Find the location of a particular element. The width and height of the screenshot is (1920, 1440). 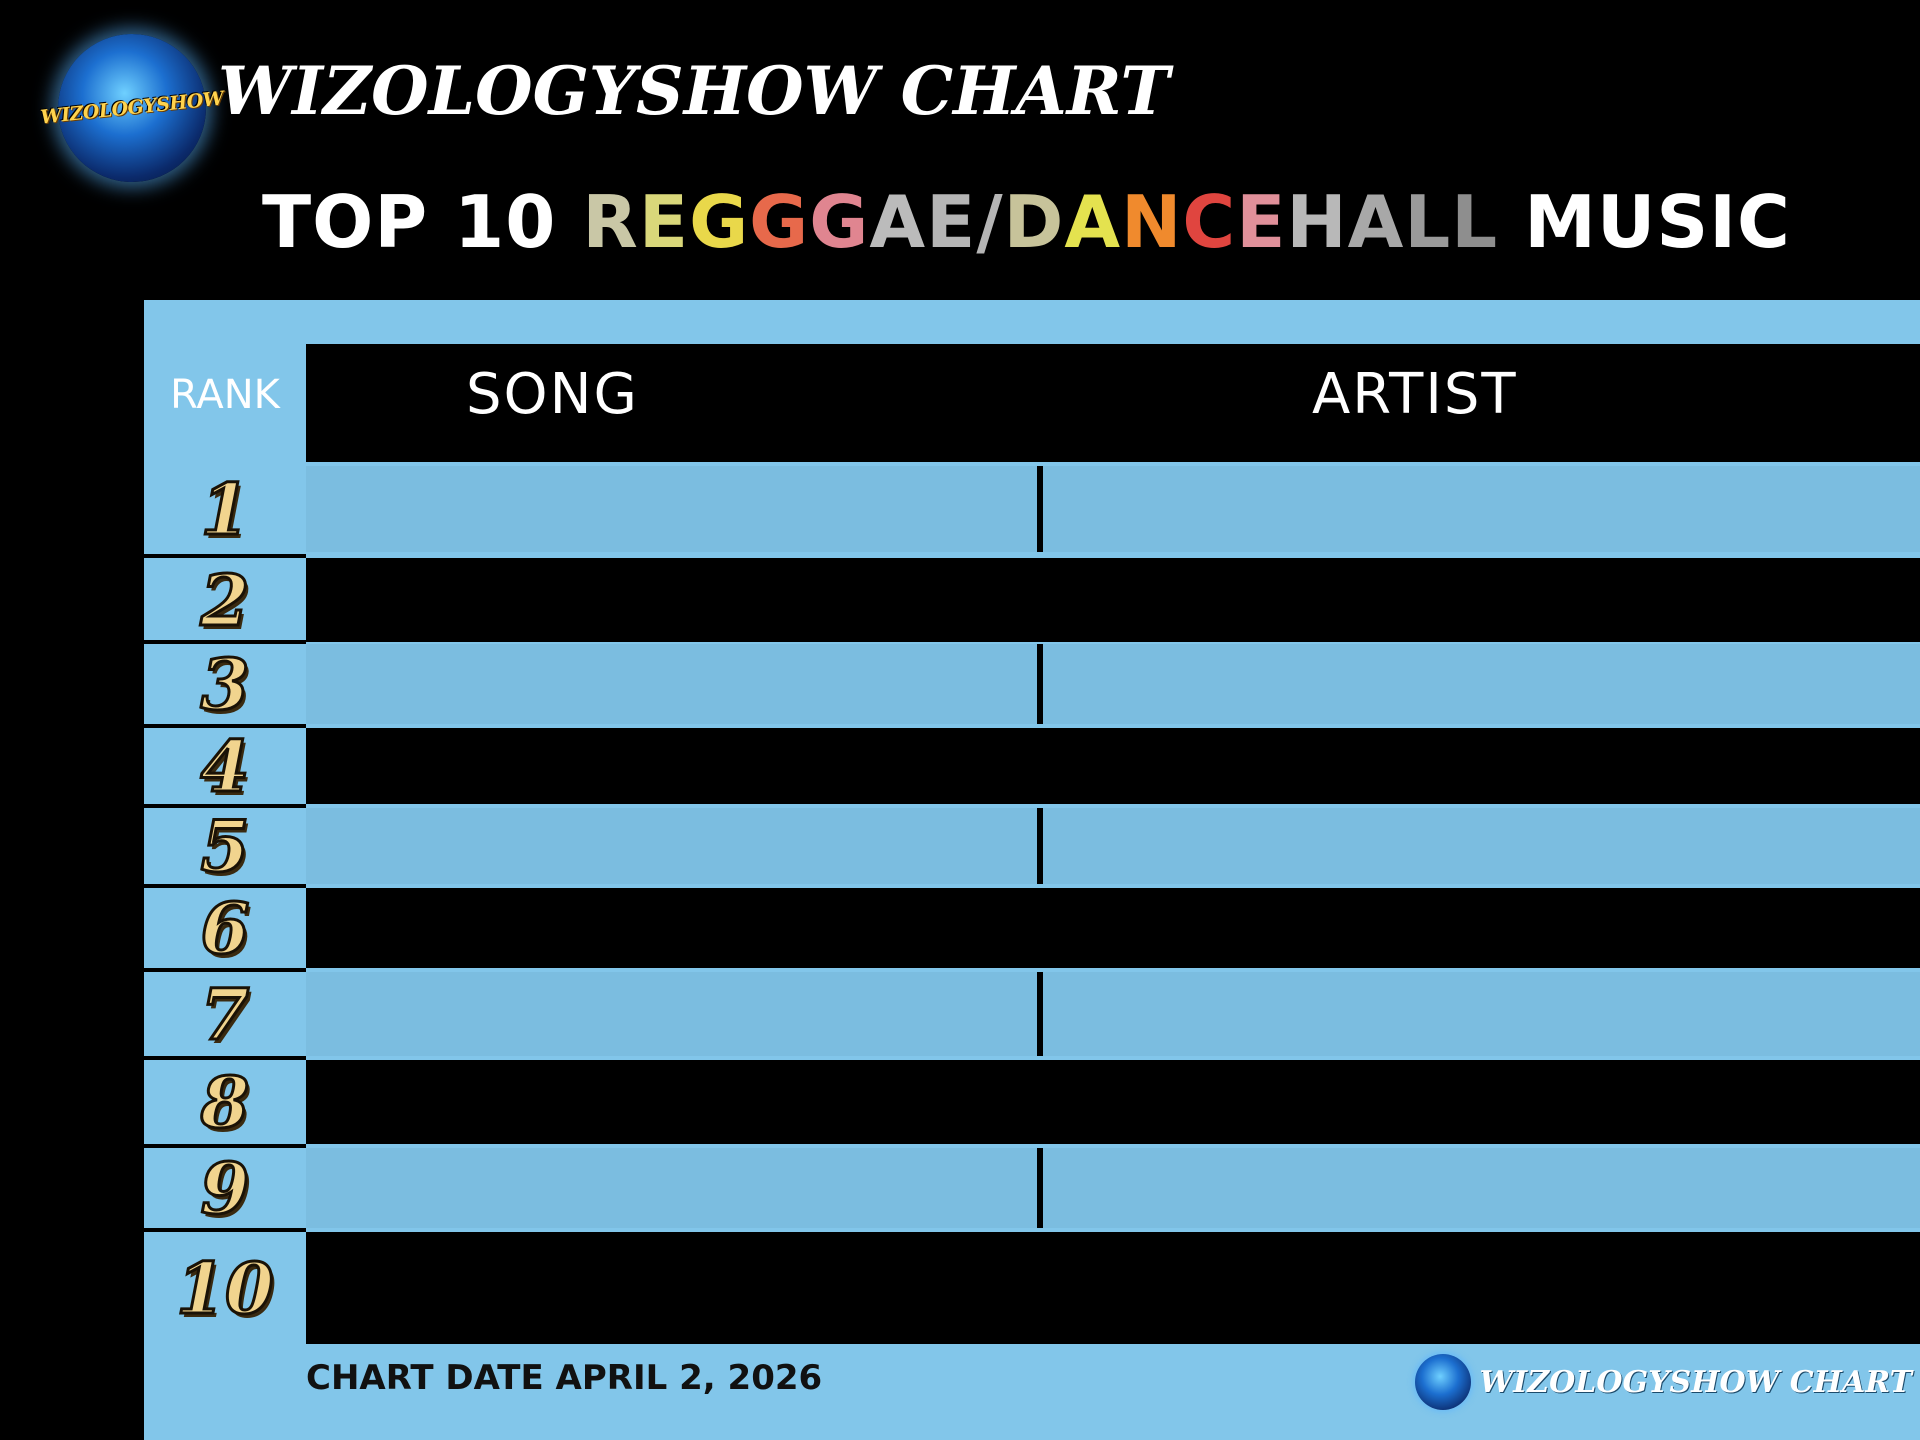

footer-brand: WIZOLOGYSHOW CHART is located at coordinates (1663, 1382).